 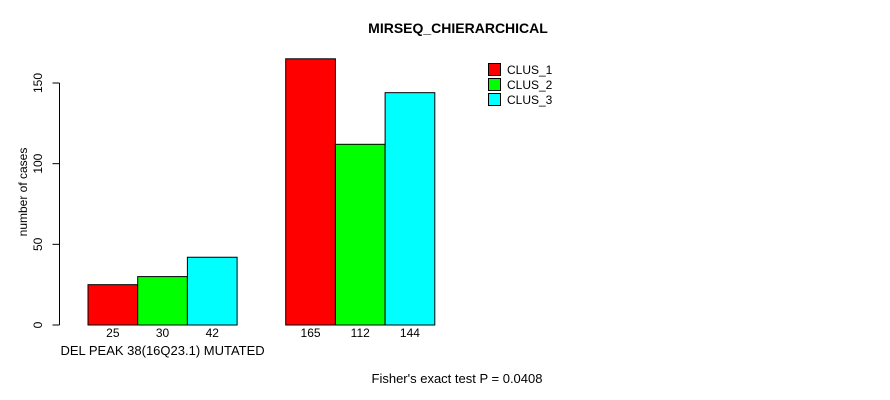 I want to click on y-tick-label: 100, so click(x=38, y=163).